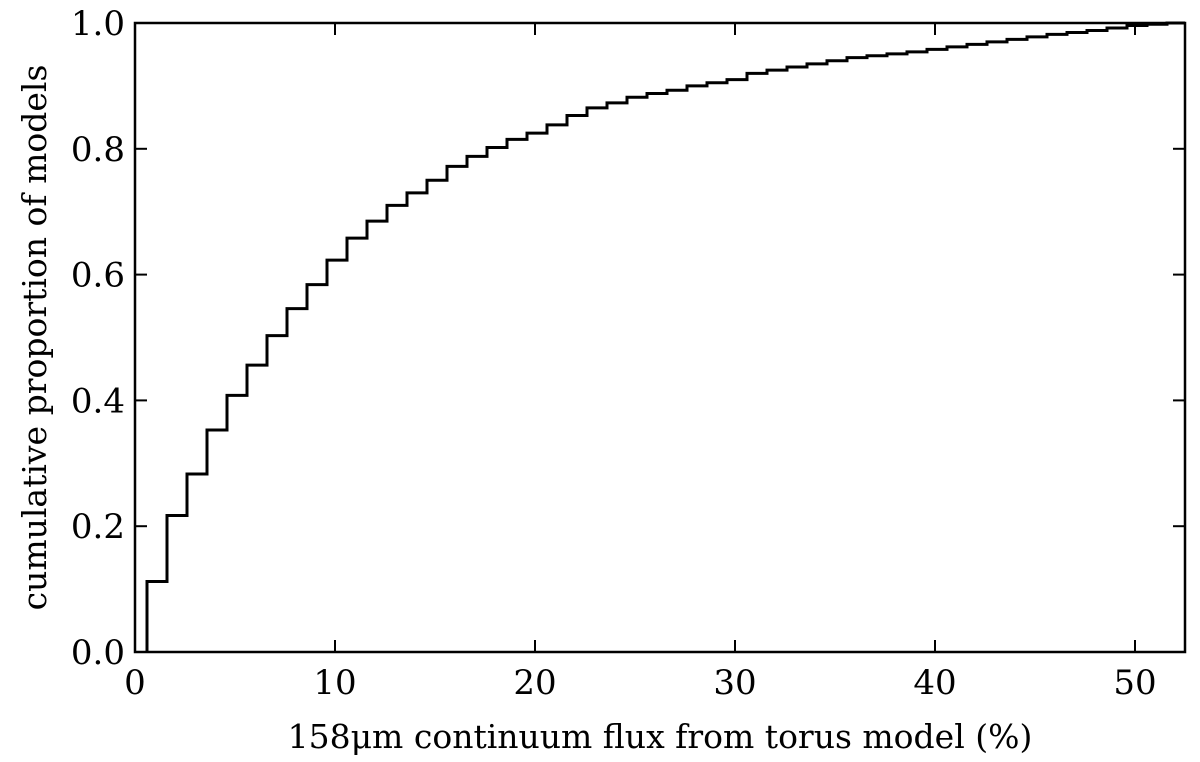 Image resolution: width=1200 pixels, height=762 pixels. What do you see at coordinates (98, 276) in the screenshot?
I see `y-tick-label: 0.6` at bounding box center [98, 276].